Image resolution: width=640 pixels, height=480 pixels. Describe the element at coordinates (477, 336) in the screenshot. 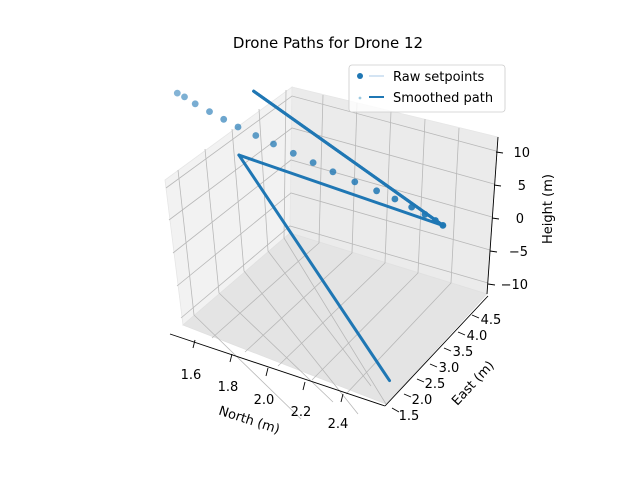

I see `y-tick-label-6: 4.0` at that location.